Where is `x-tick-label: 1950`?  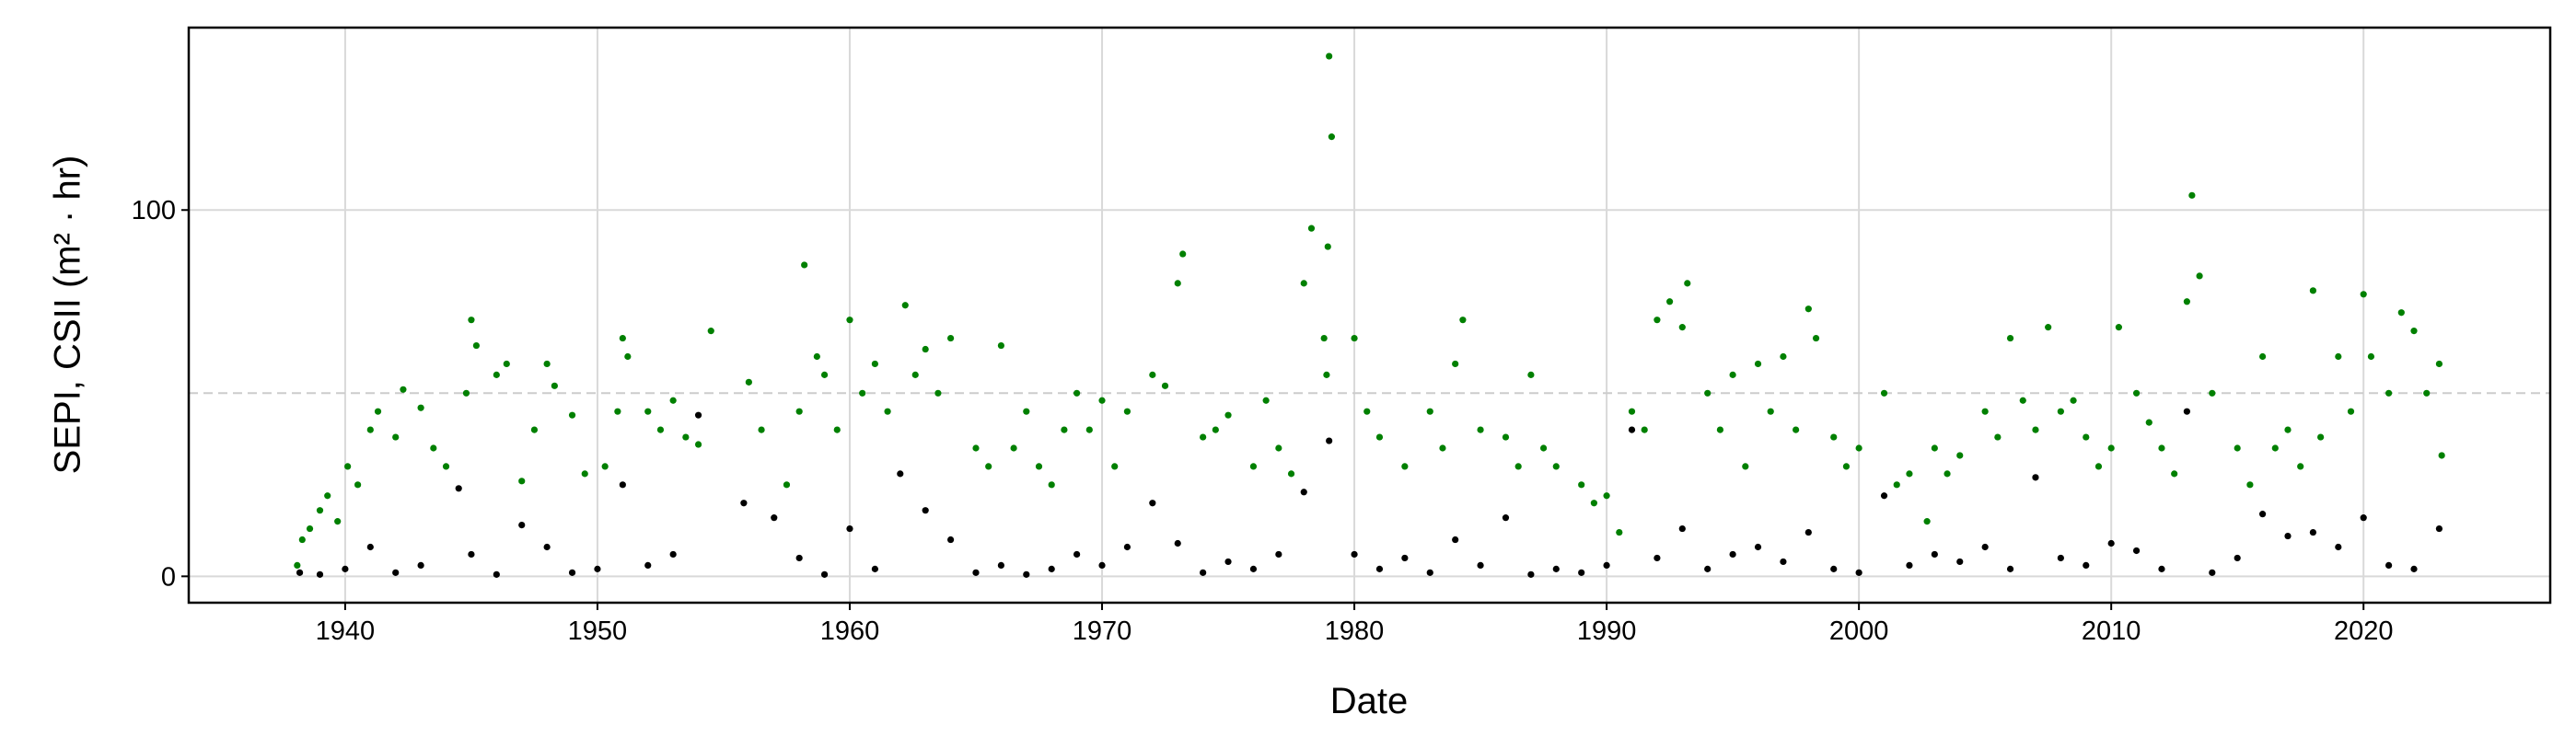
x-tick-label: 1950 is located at coordinates (598, 631).